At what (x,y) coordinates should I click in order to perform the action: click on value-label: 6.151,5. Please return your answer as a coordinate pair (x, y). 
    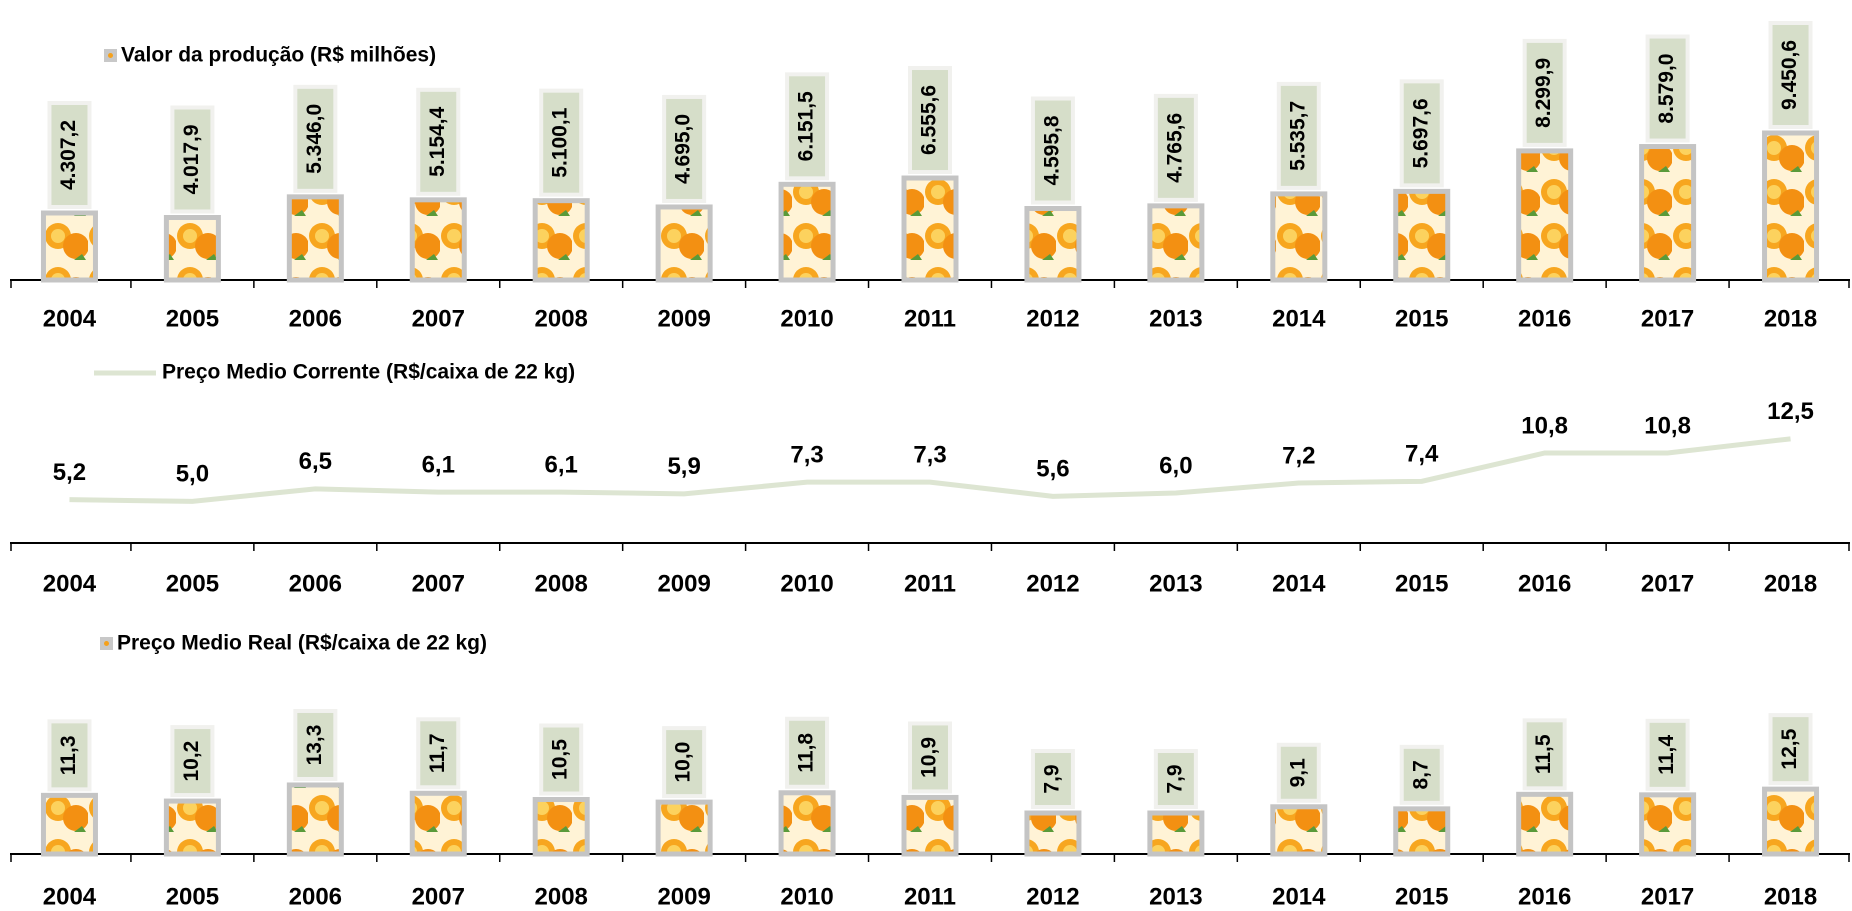
    Looking at the image, I should click on (806, 126).